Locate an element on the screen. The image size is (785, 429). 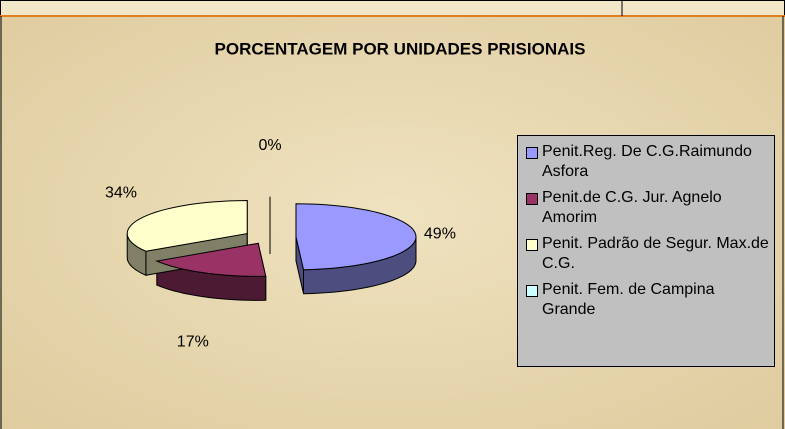
legend-item: Penit. Fem. de Campina Grande is located at coordinates (648, 300).